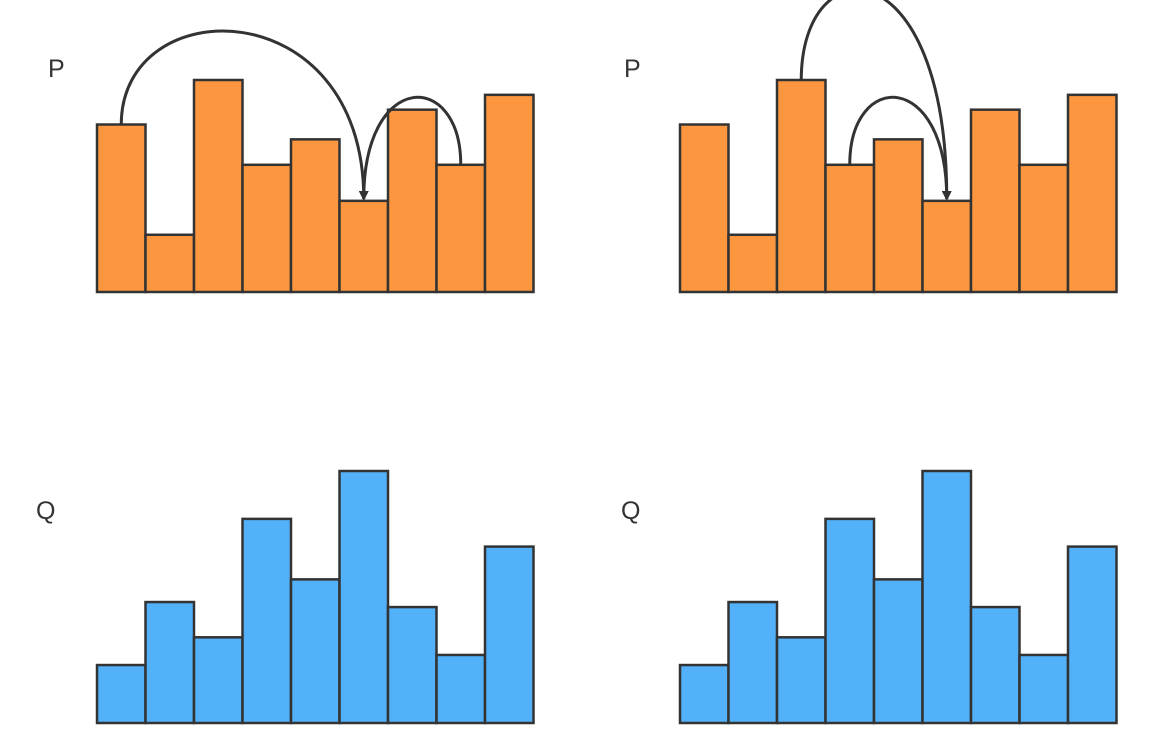 The image size is (1158, 753). I want to click on bars-p-top-right, so click(898, 186).